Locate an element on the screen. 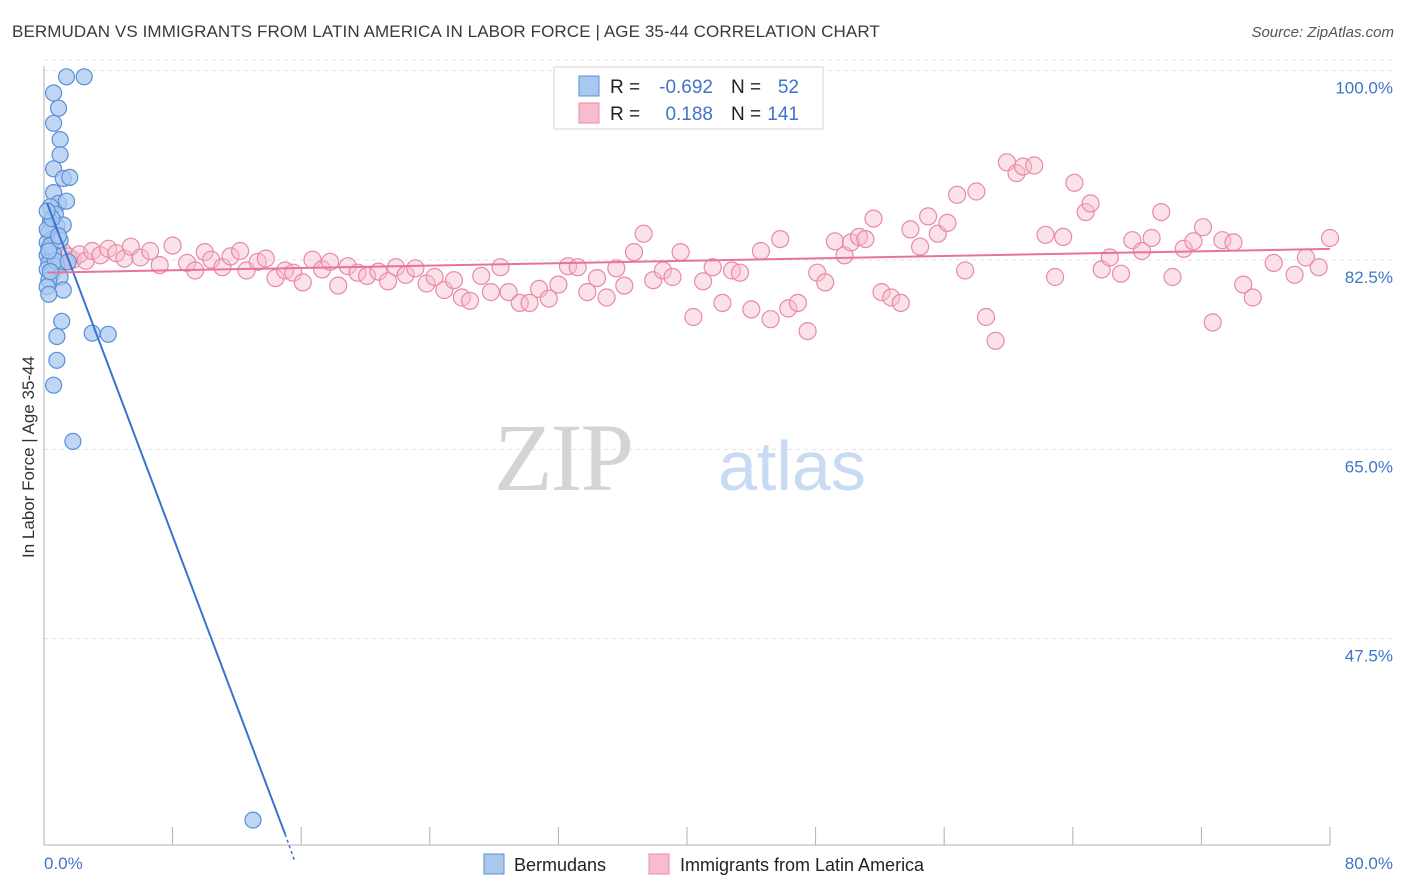  legend-r-label-latin-america: R = is located at coordinates (625, 114).